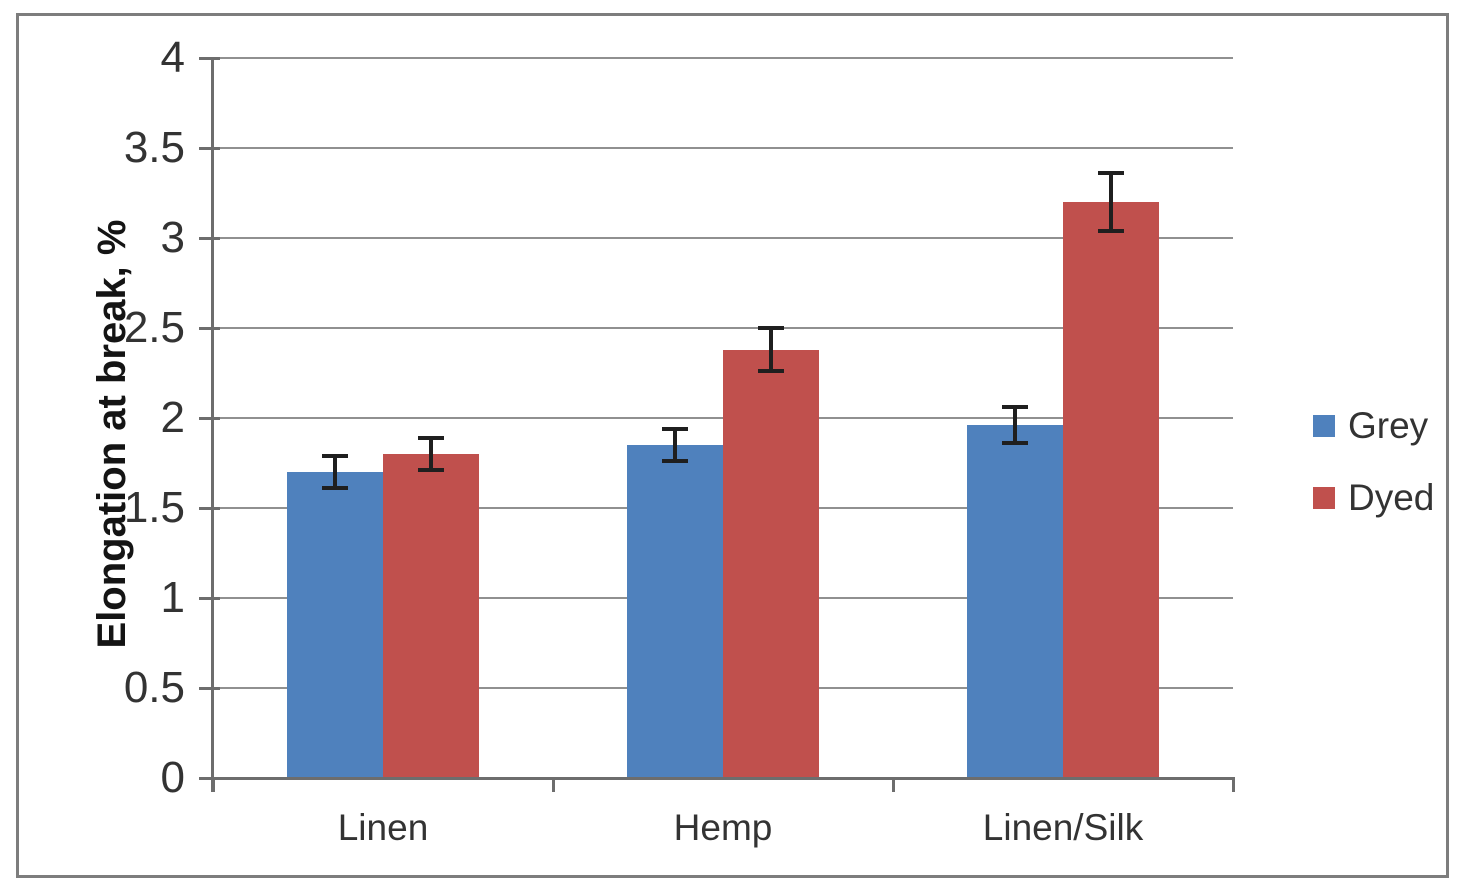 This screenshot has width=1464, height=893. I want to click on legend-swatch-dyed, so click(1324, 498).